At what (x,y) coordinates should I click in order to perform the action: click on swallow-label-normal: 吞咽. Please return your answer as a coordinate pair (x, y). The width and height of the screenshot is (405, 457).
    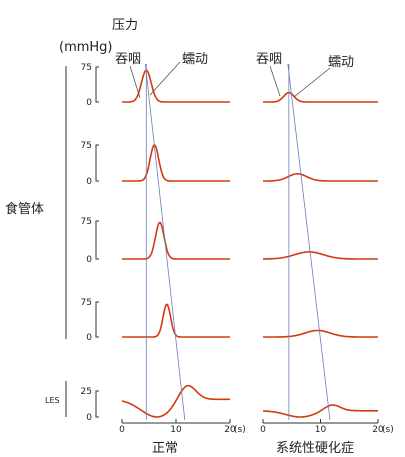
    Looking at the image, I should click on (128, 59).